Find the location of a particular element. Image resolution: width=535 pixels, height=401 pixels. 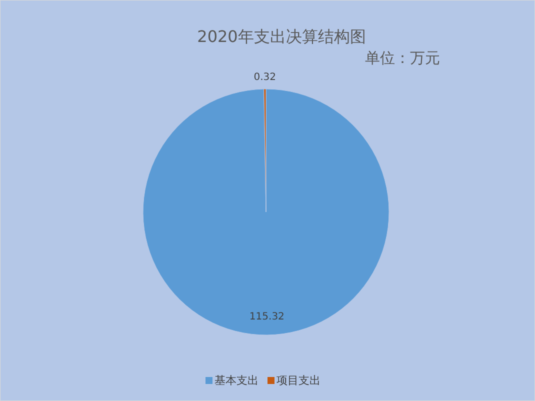

chart-title: 2020年支出决算结构图 is located at coordinates (281, 36).